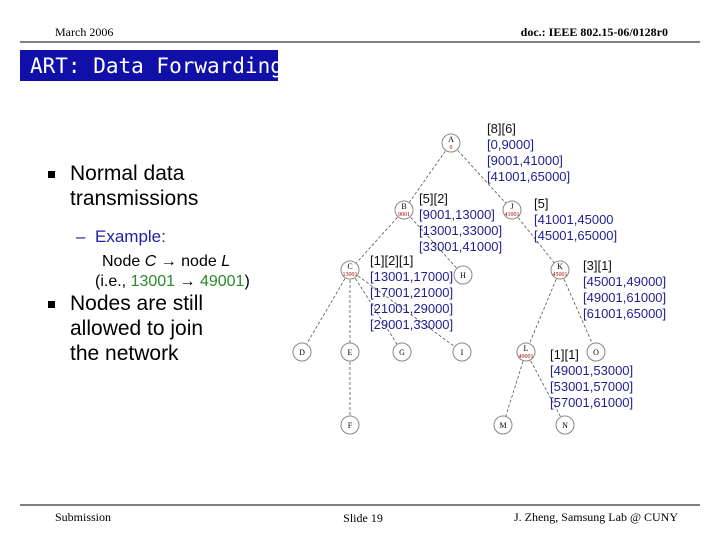 The image size is (720, 540). What do you see at coordinates (124, 353) in the screenshot?
I see `bullet-text: the network` at bounding box center [124, 353].